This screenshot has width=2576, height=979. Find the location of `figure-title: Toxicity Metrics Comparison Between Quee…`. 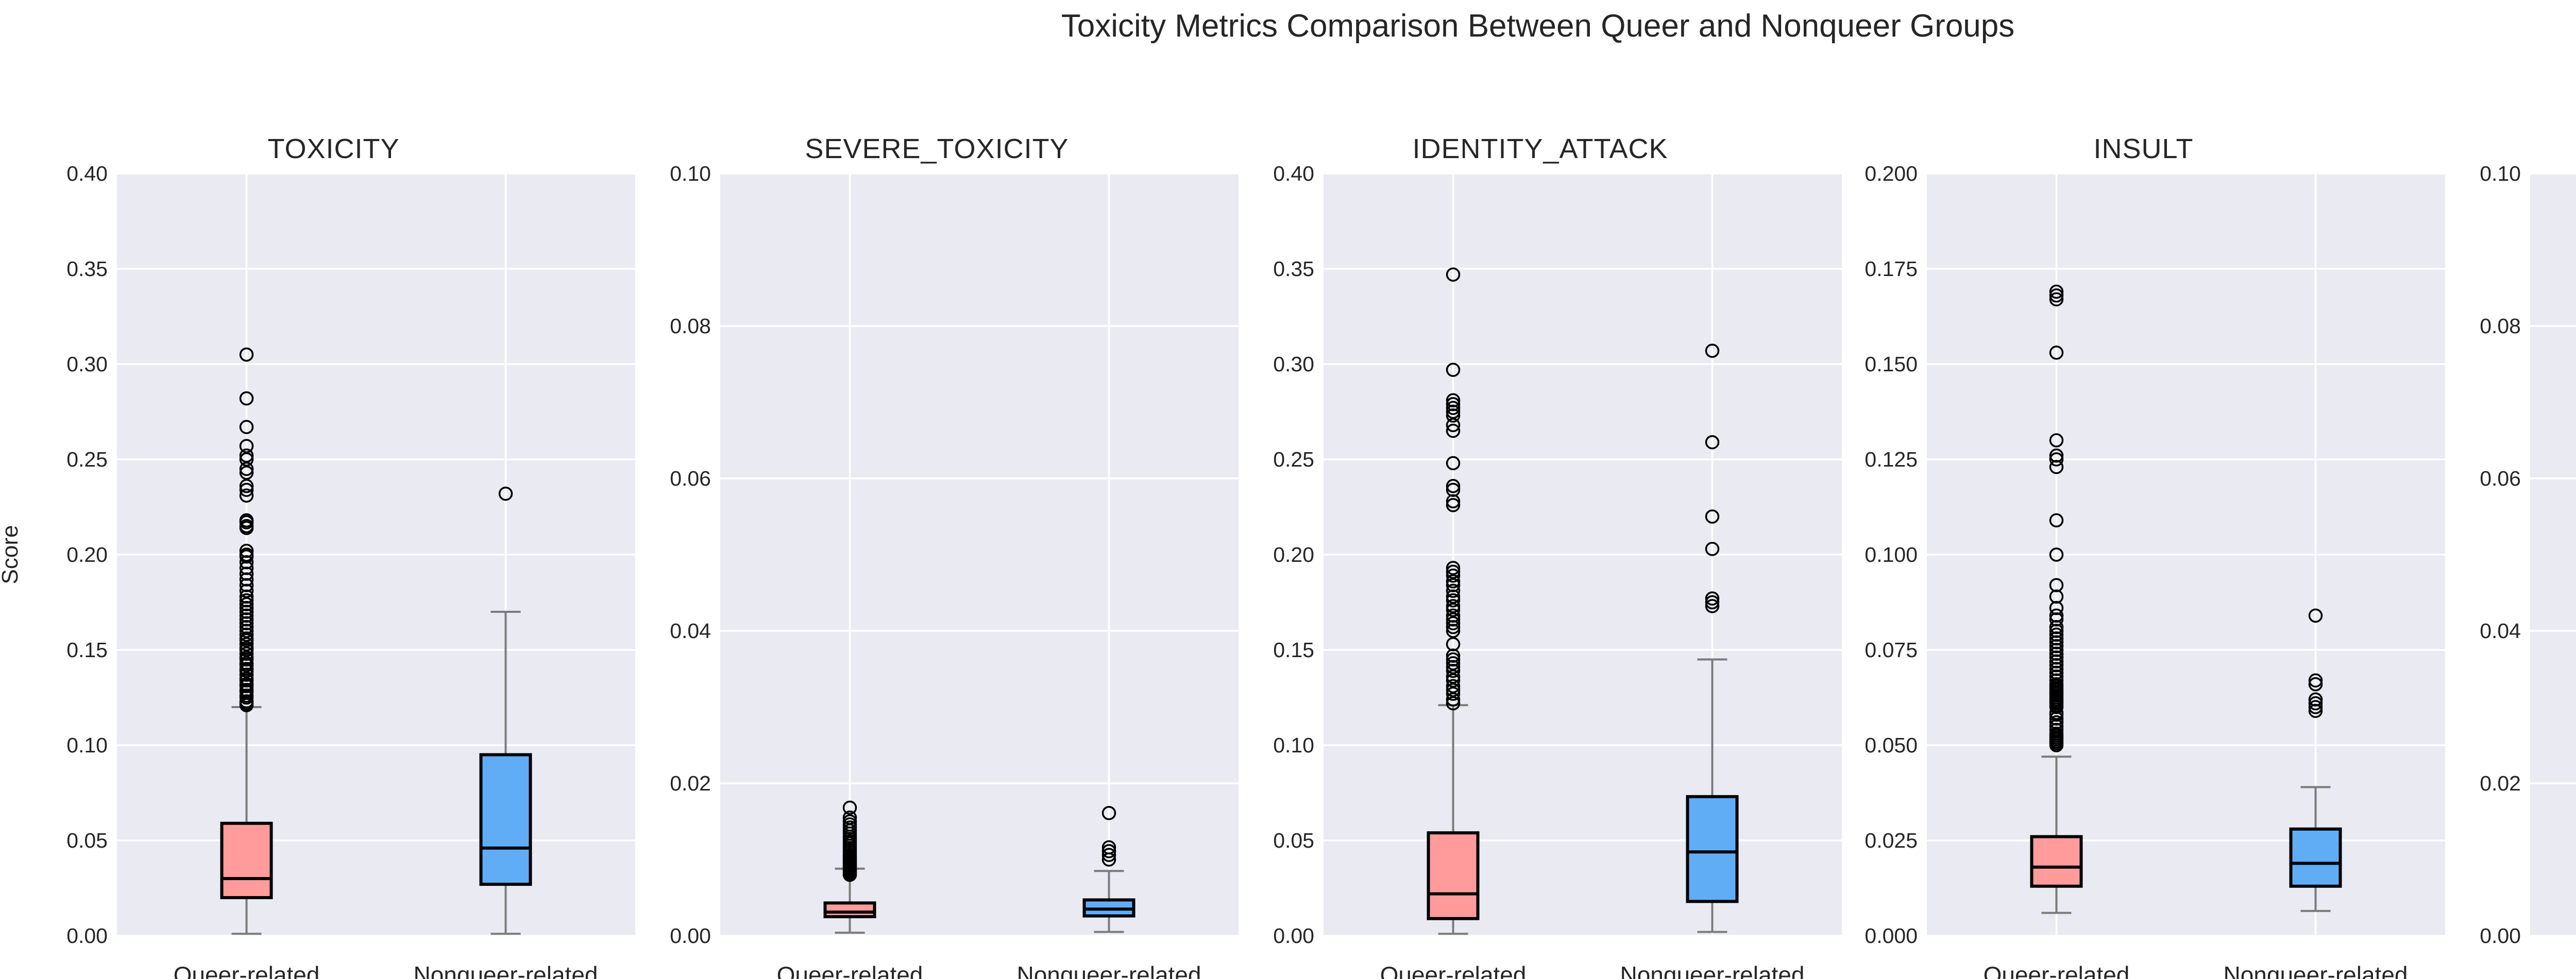

figure-title: Toxicity Metrics Comparison Between Quee… is located at coordinates (1538, 26).